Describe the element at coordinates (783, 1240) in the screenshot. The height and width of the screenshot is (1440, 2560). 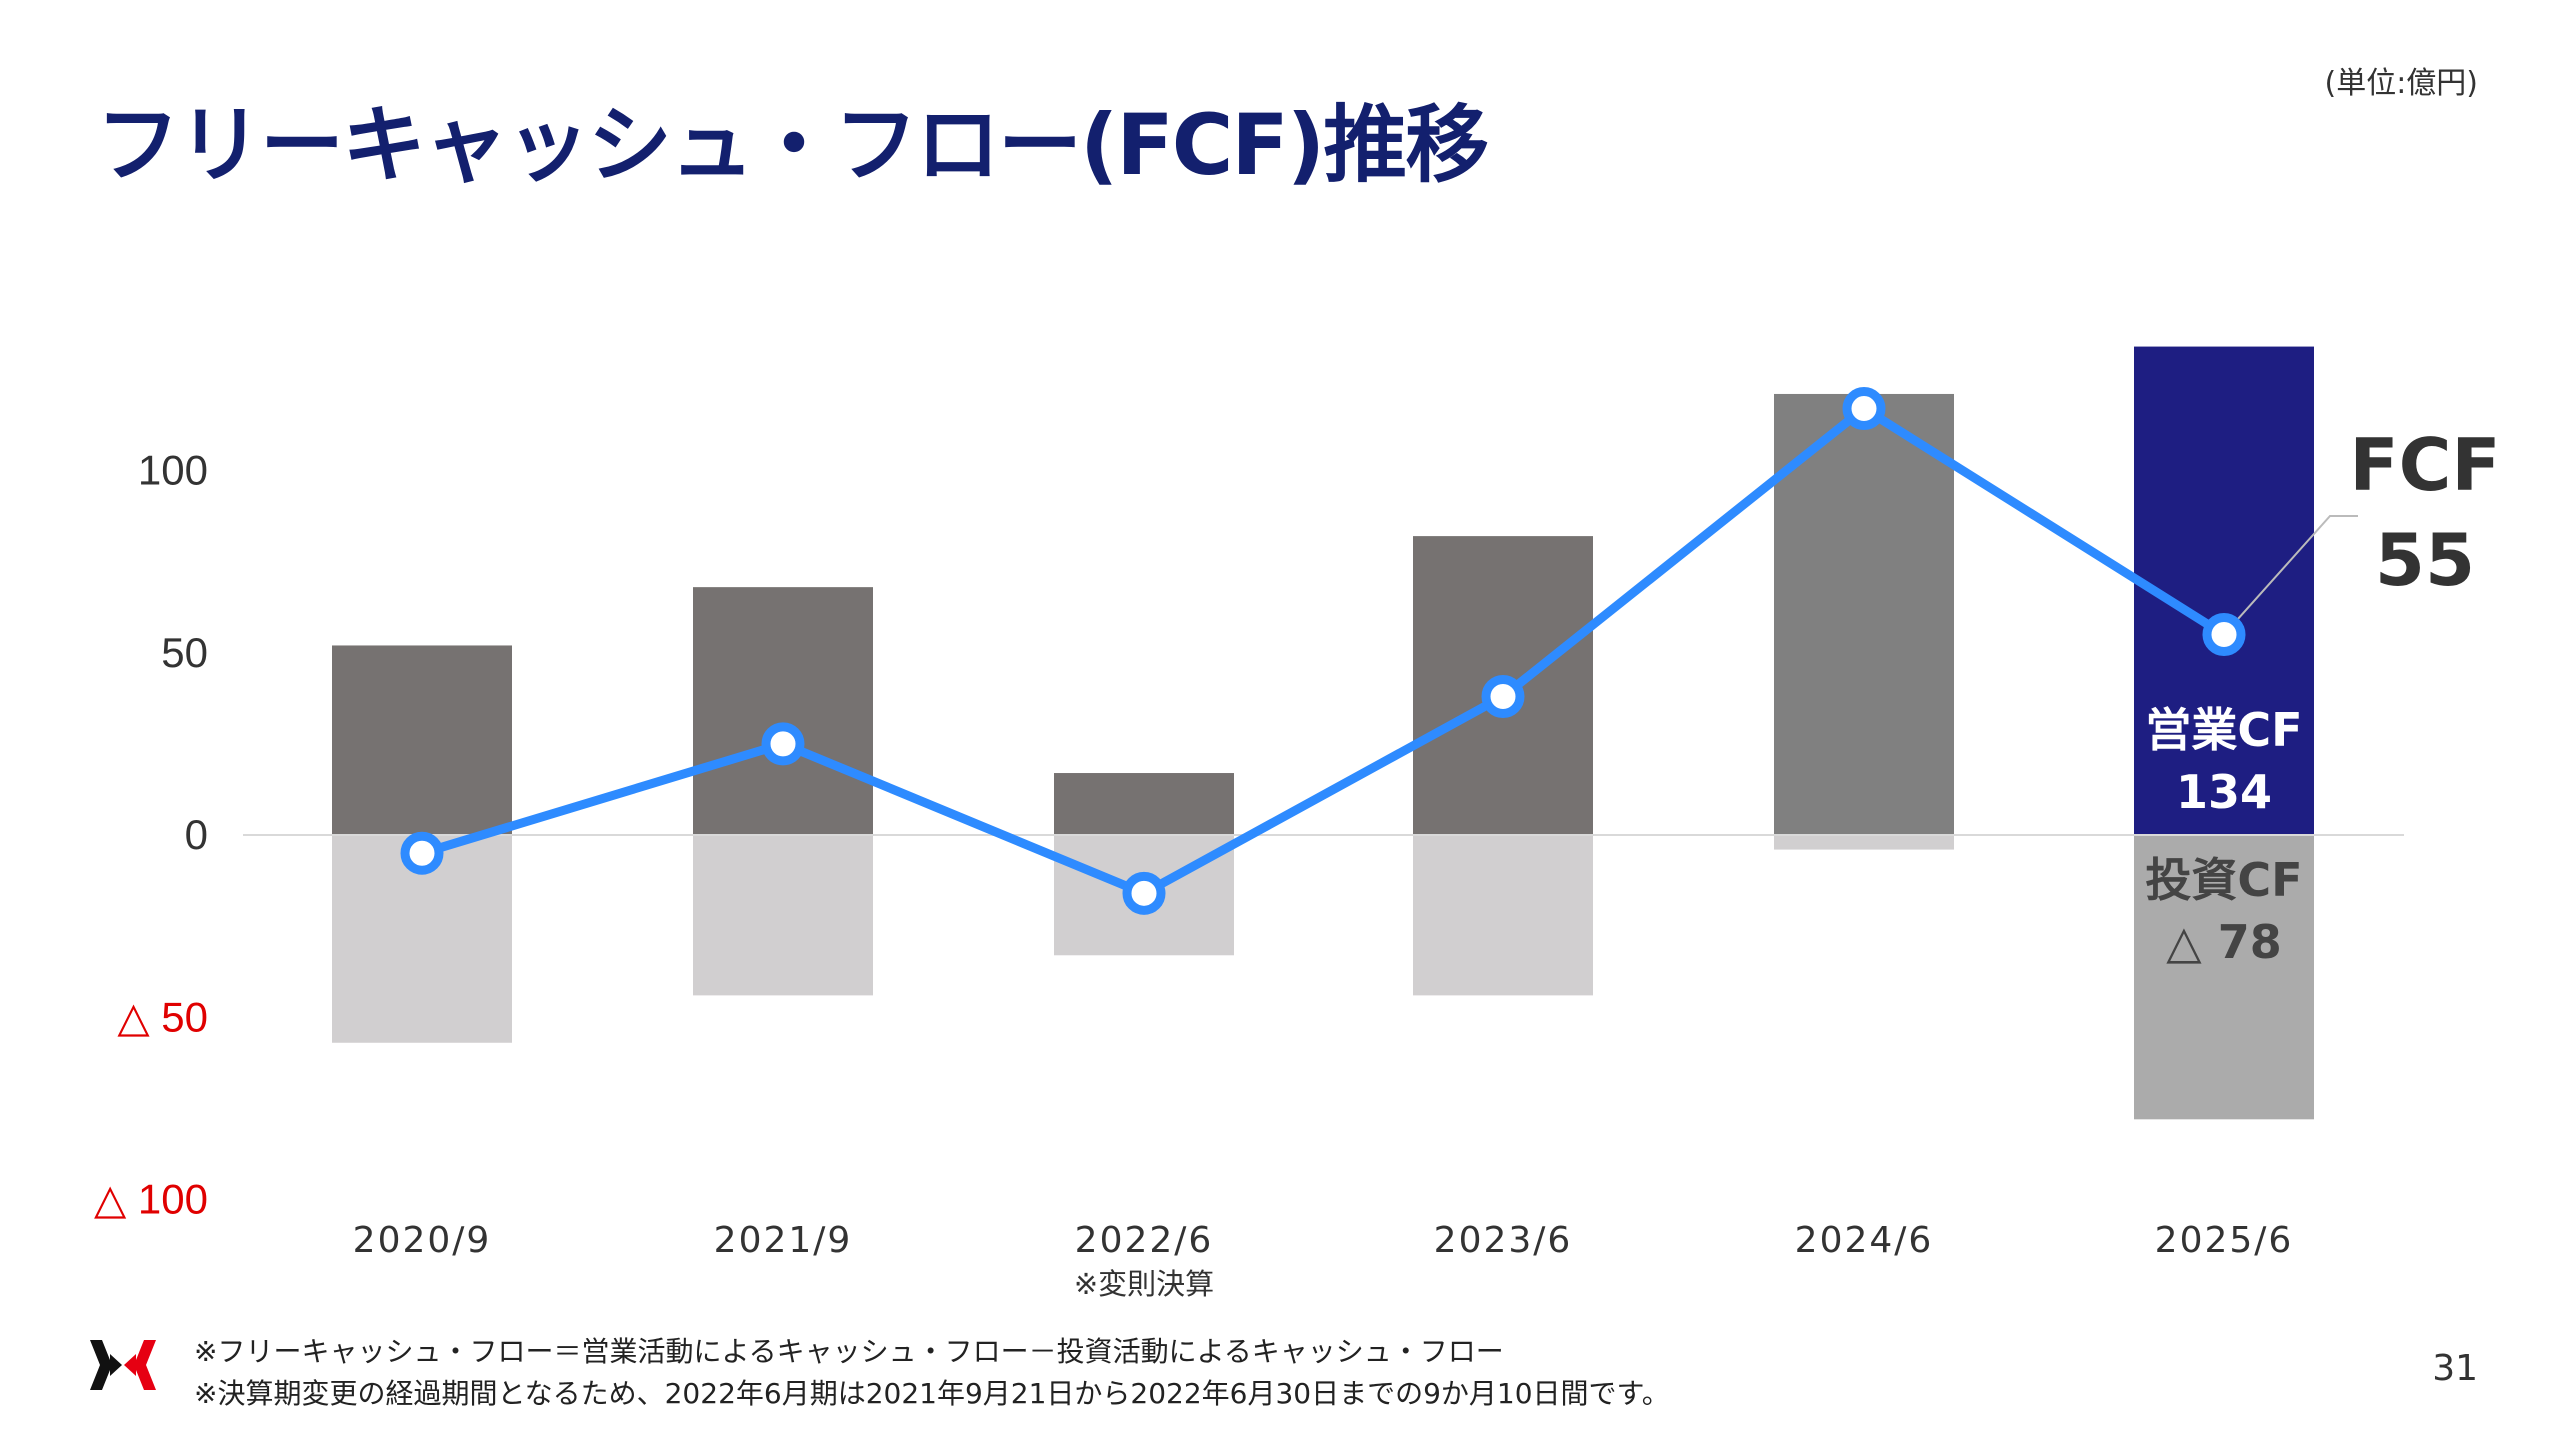
I see `x-tick-label: 2021/9` at that location.